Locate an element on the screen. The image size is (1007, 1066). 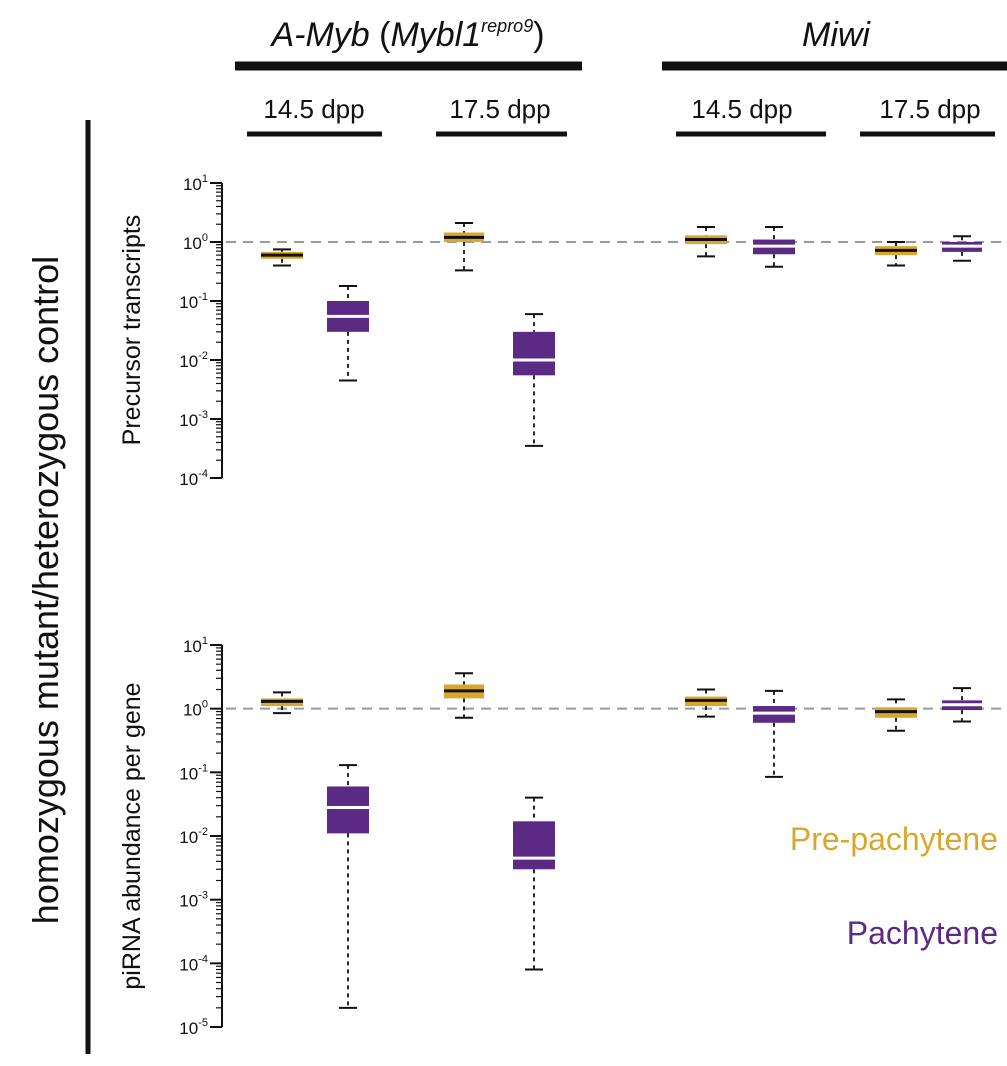
panel-1-ylabel: Precursor transcripts is located at coordinates (132, 330).